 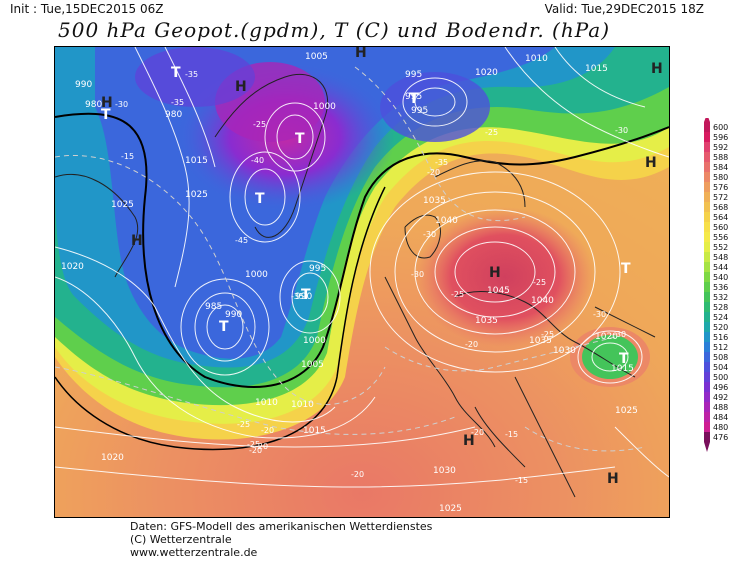 I want to click on legend-level-label: 488, so click(x=720, y=407).